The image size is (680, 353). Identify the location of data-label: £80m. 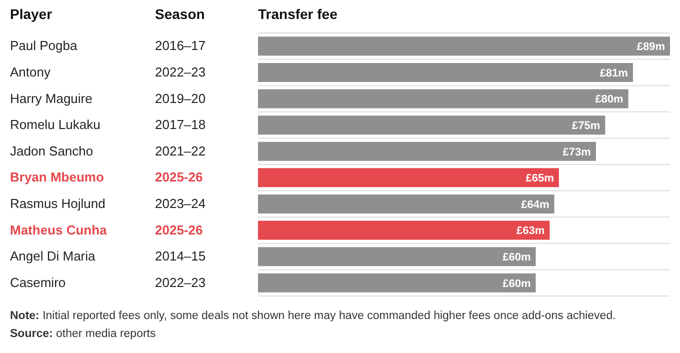
(609, 100).